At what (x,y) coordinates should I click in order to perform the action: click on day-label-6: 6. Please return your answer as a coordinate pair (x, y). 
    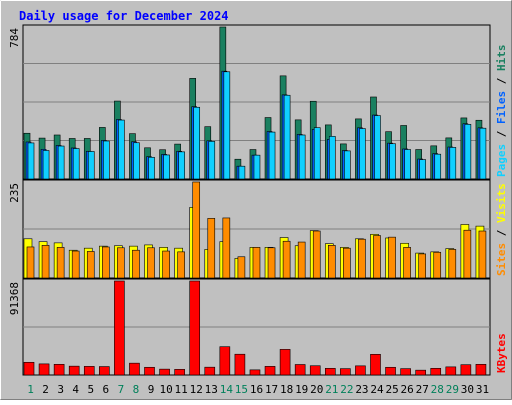
    Looking at the image, I should click on (106, 389).